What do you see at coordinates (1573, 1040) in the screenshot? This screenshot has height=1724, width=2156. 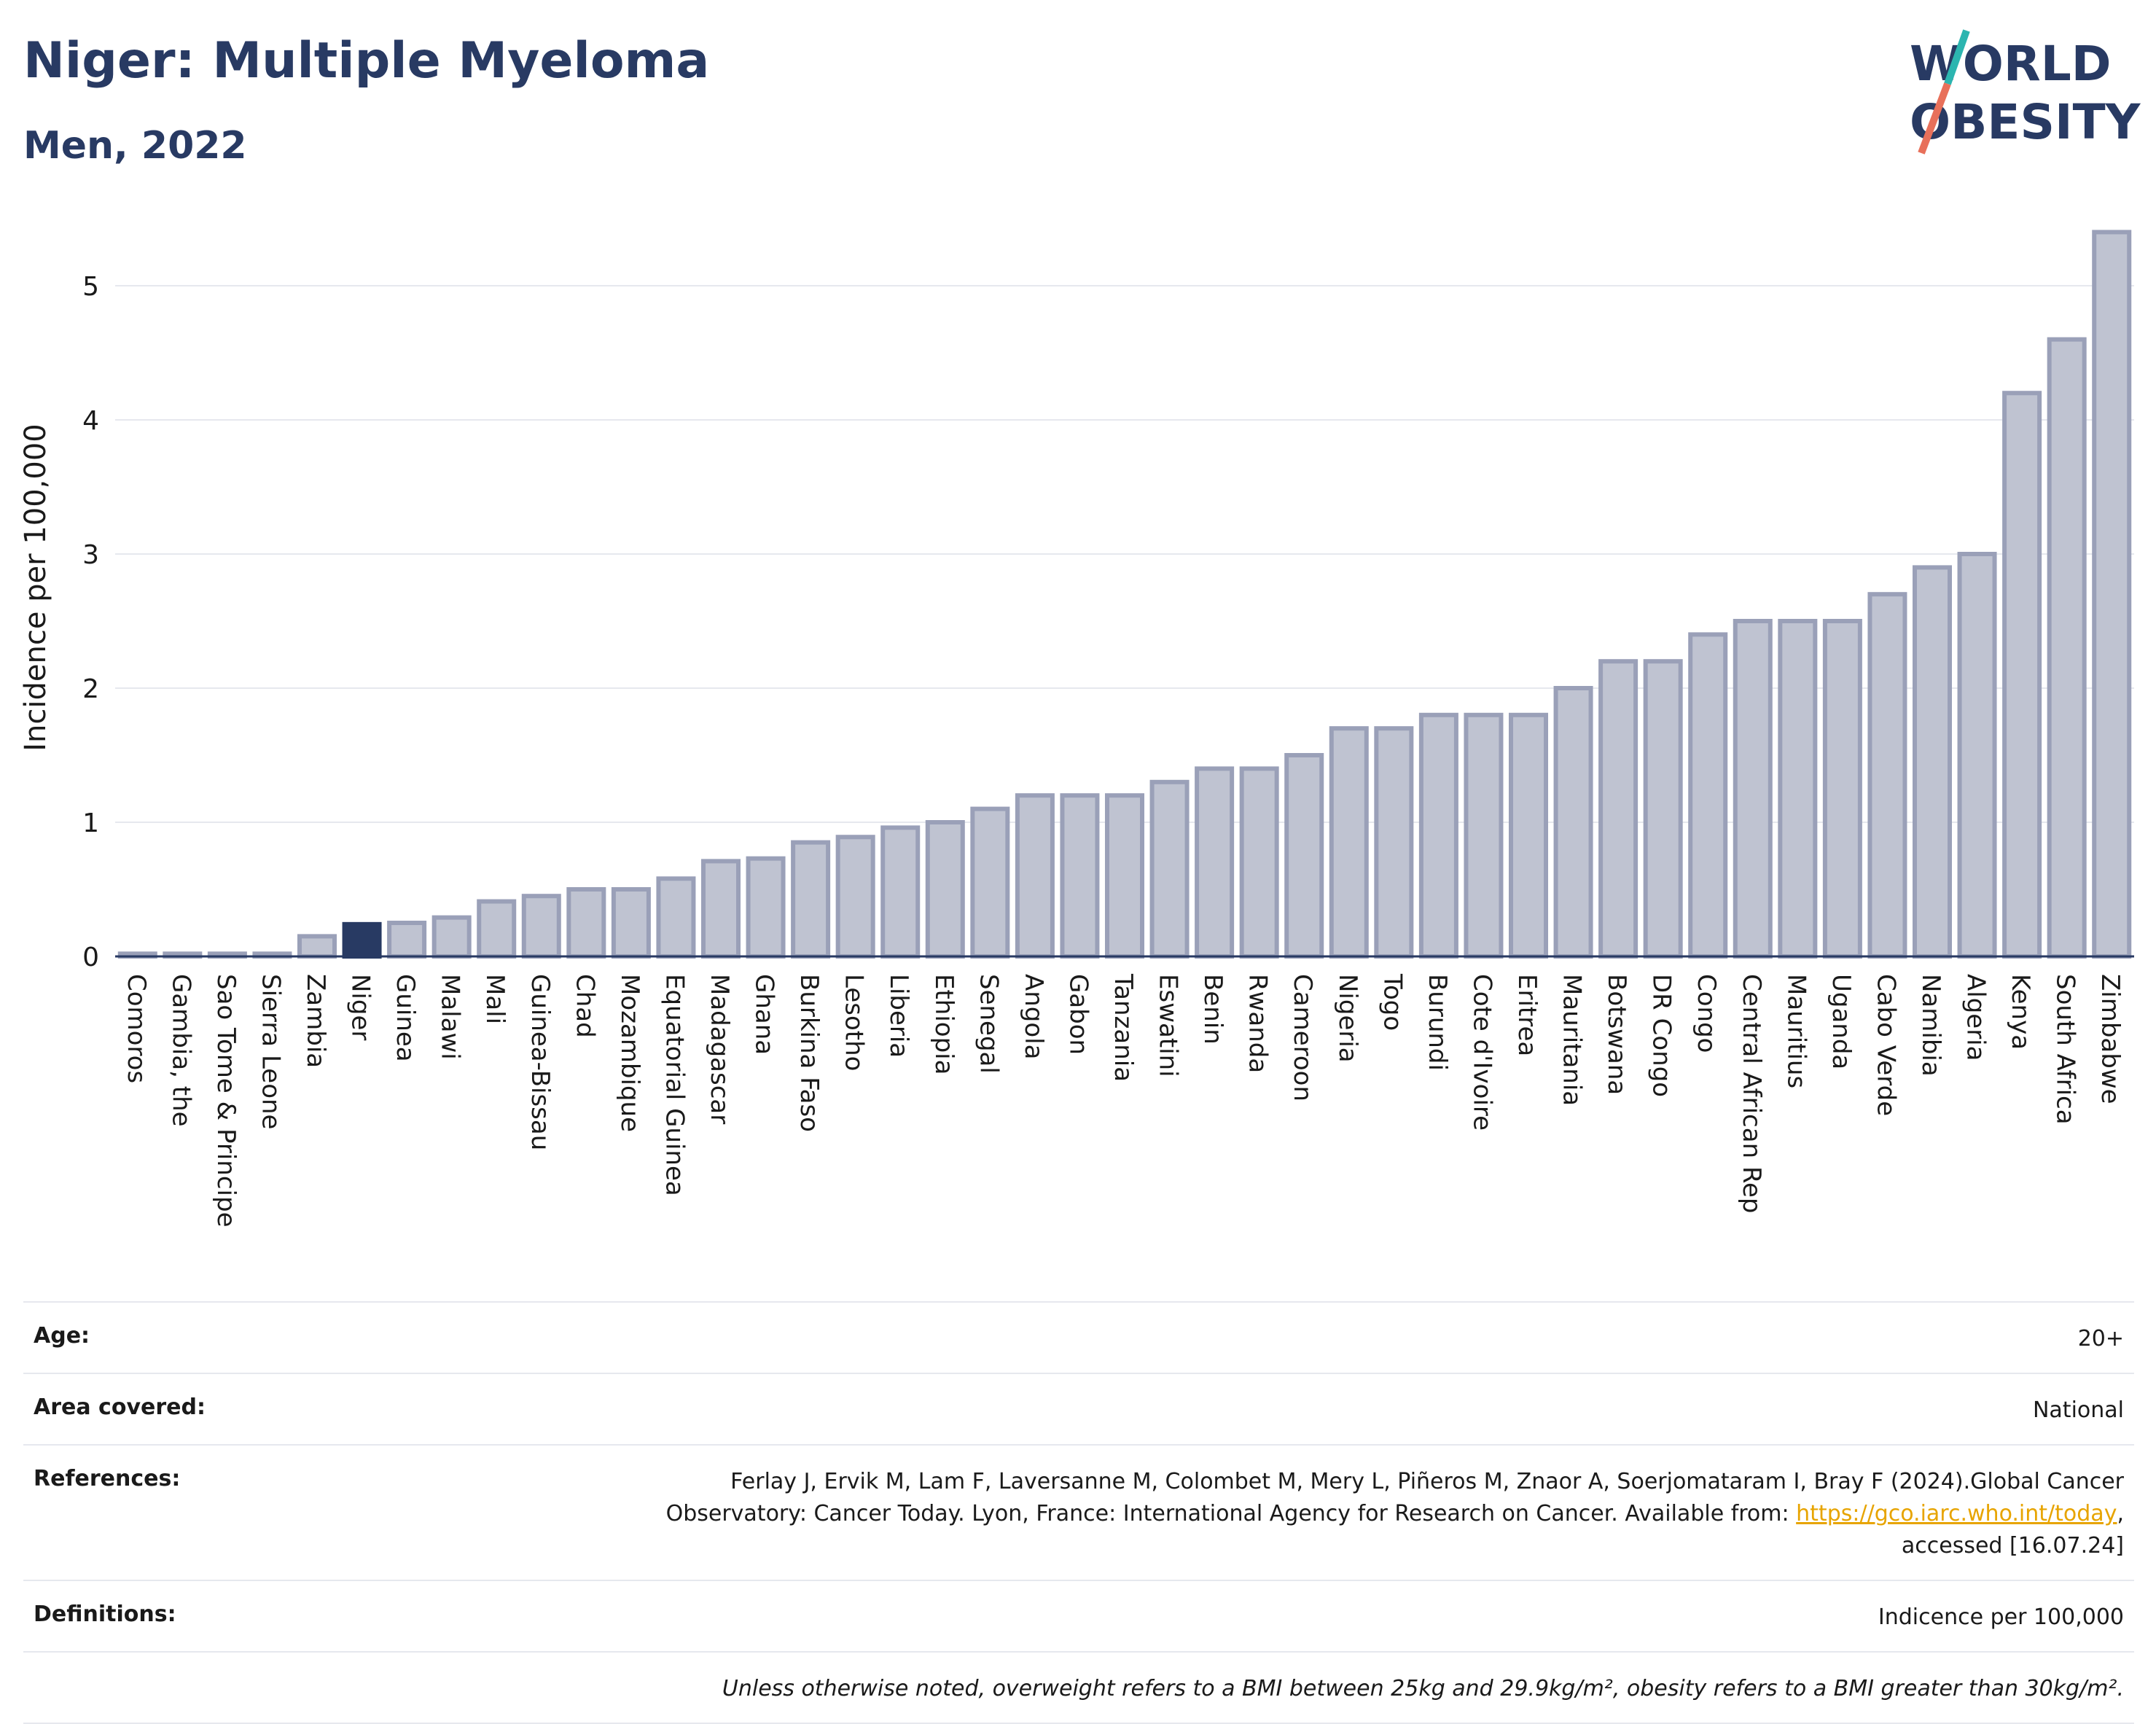 I see `x-tick-label: Mauritania` at bounding box center [1573, 1040].